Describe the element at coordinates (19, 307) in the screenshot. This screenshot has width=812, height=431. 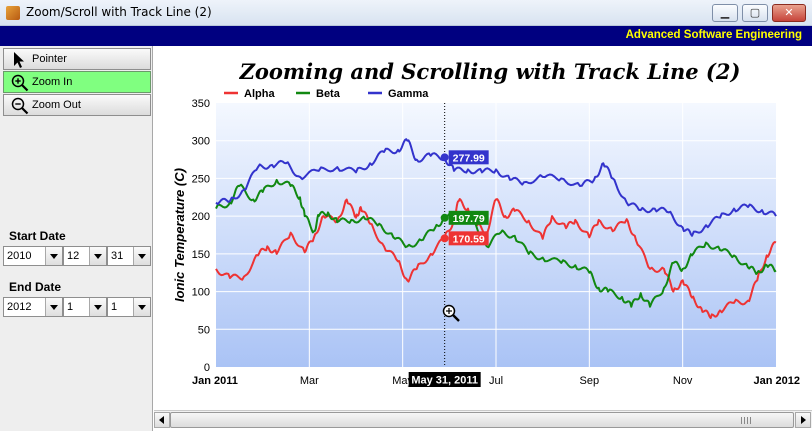
I see `end-year-value: 2012` at that location.